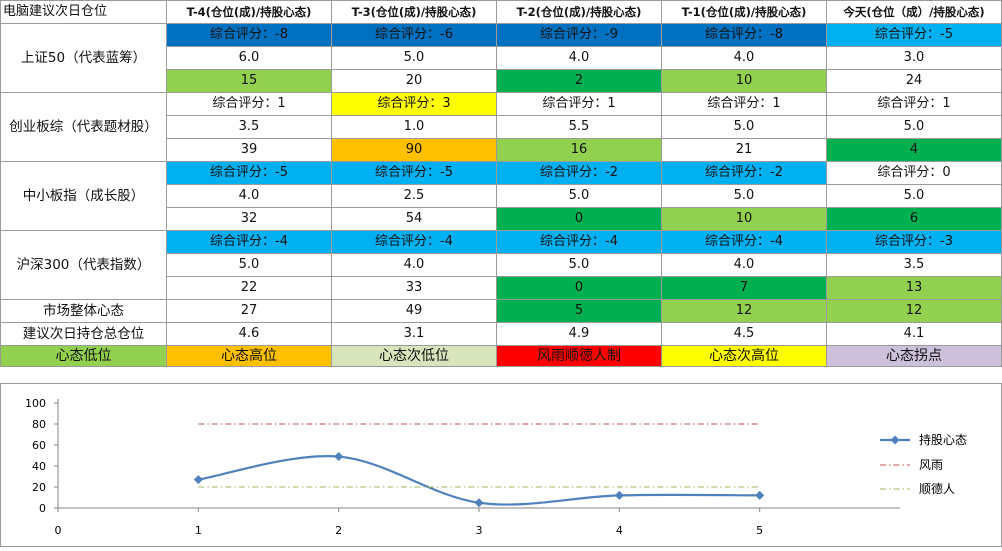 The height and width of the screenshot is (551, 1002). I want to click on score-cell: 综合评分：0, so click(914, 173).